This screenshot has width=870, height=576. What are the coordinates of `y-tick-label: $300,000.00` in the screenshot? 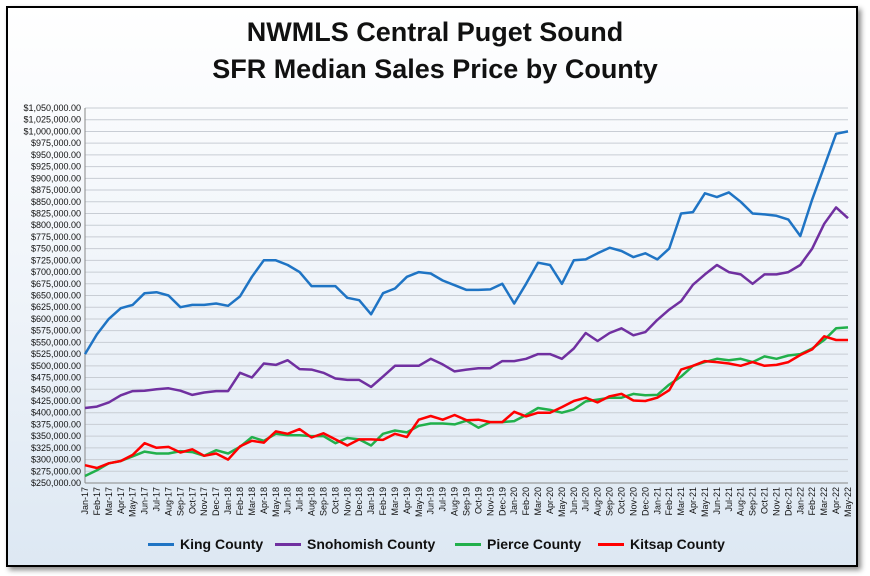 It's located at (56, 460).